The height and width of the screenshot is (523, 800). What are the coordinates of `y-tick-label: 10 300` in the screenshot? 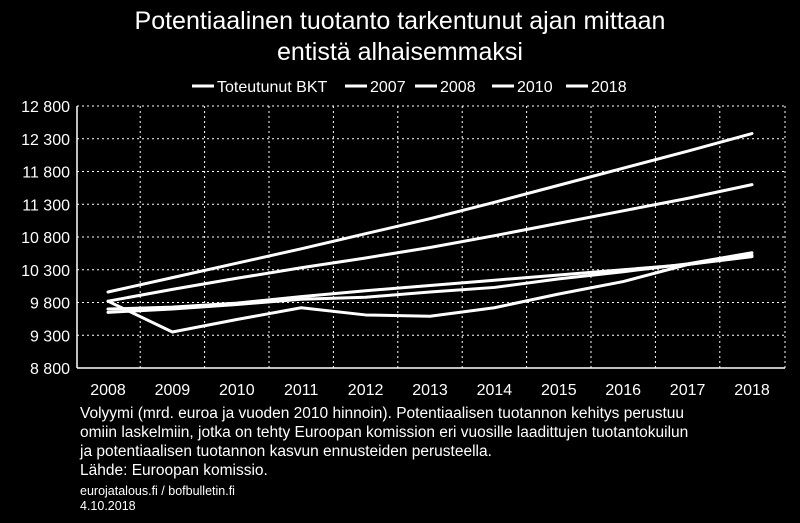 It's located at (45, 271).